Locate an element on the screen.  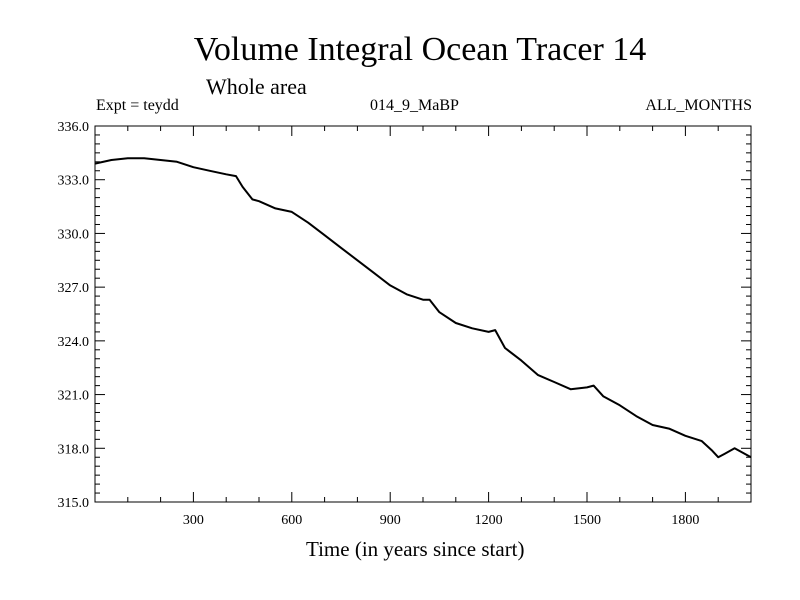
x-tick-label: 600 is located at coordinates (291, 520).